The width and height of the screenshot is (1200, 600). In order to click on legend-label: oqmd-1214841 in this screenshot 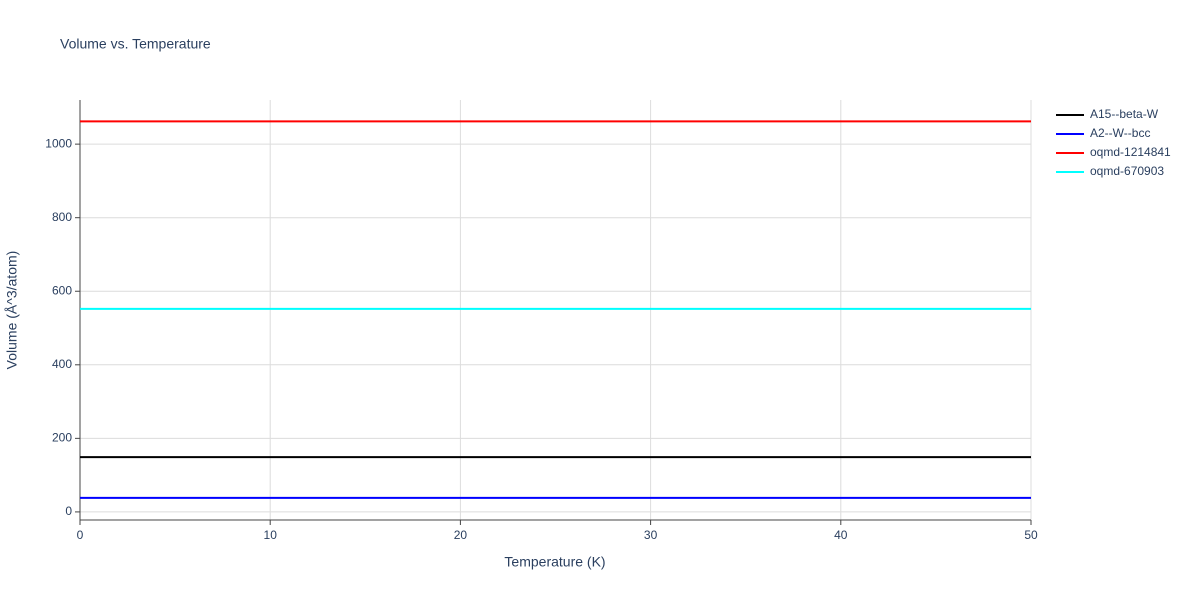, I will do `click(1130, 152)`.